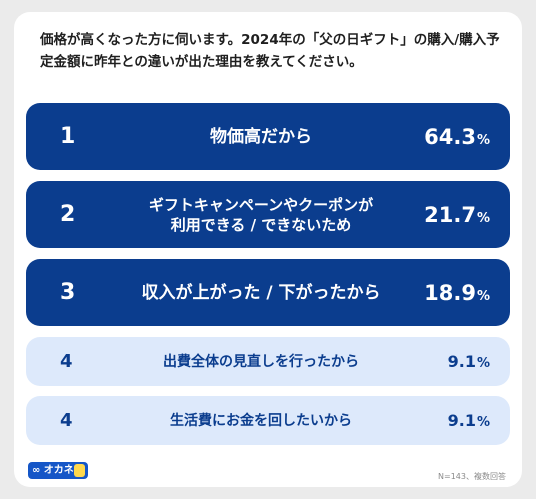 Image resolution: width=536 pixels, height=499 pixels. I want to click on ranking-row-4a: 4 出費全体の見直しを行ったから 9.1%, so click(268, 361).